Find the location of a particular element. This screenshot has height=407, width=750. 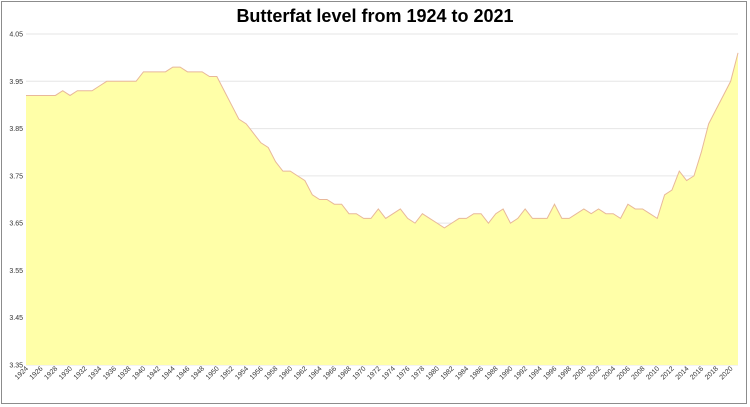

x-tick-label: 1976 is located at coordinates (404, 373).